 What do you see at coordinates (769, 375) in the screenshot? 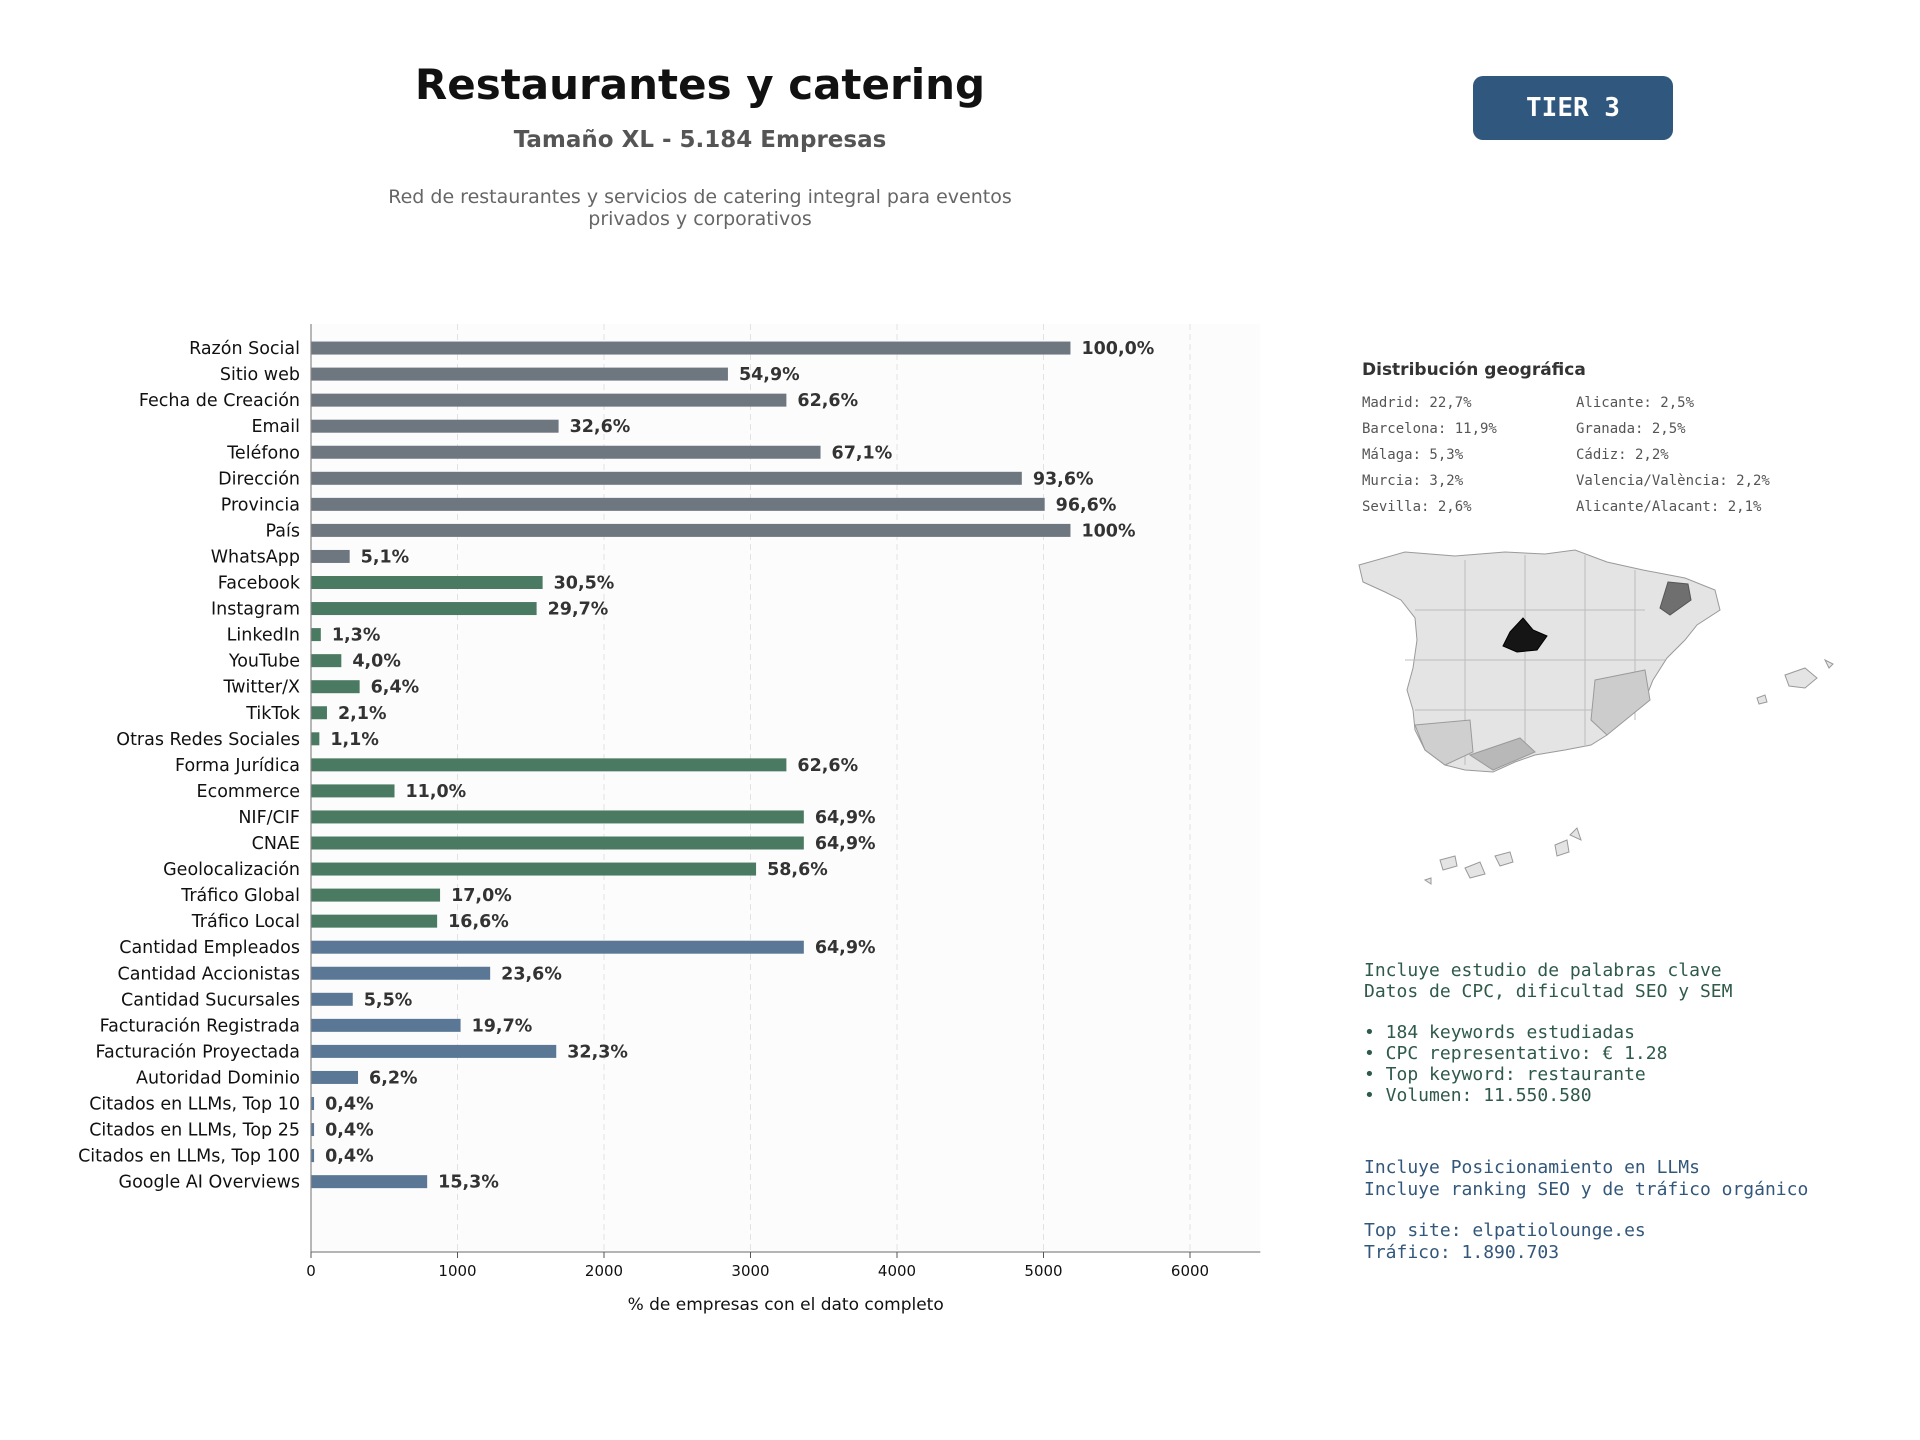
I see `data-label: 54,9%` at bounding box center [769, 375].